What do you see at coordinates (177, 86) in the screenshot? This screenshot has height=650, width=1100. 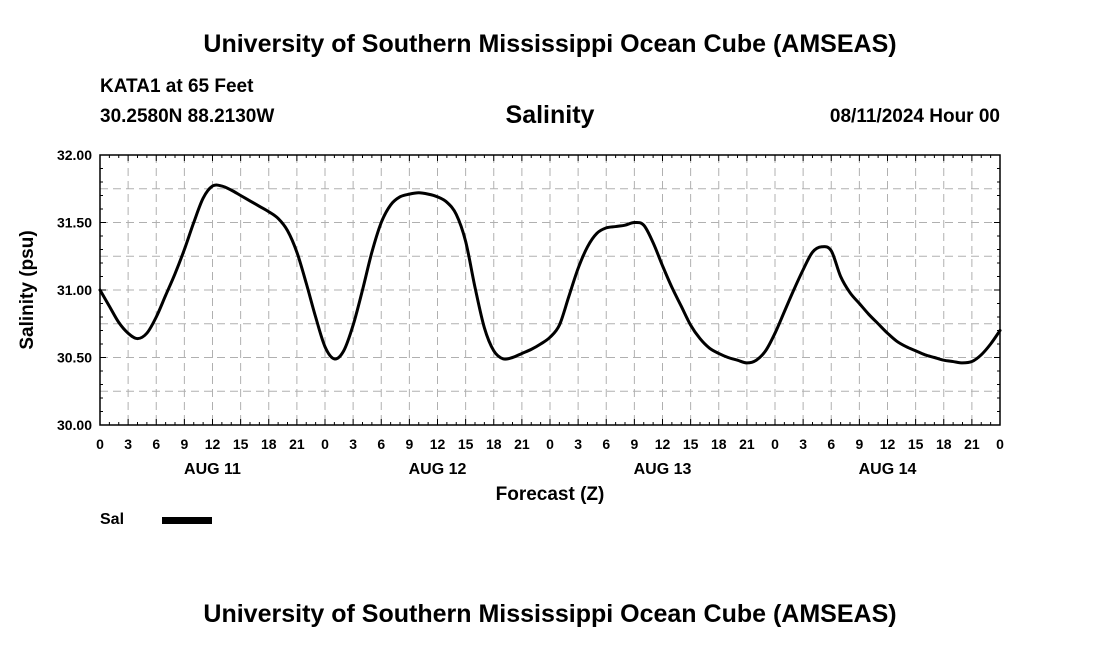 I see `station-label: KATA1 at 65 Feet` at bounding box center [177, 86].